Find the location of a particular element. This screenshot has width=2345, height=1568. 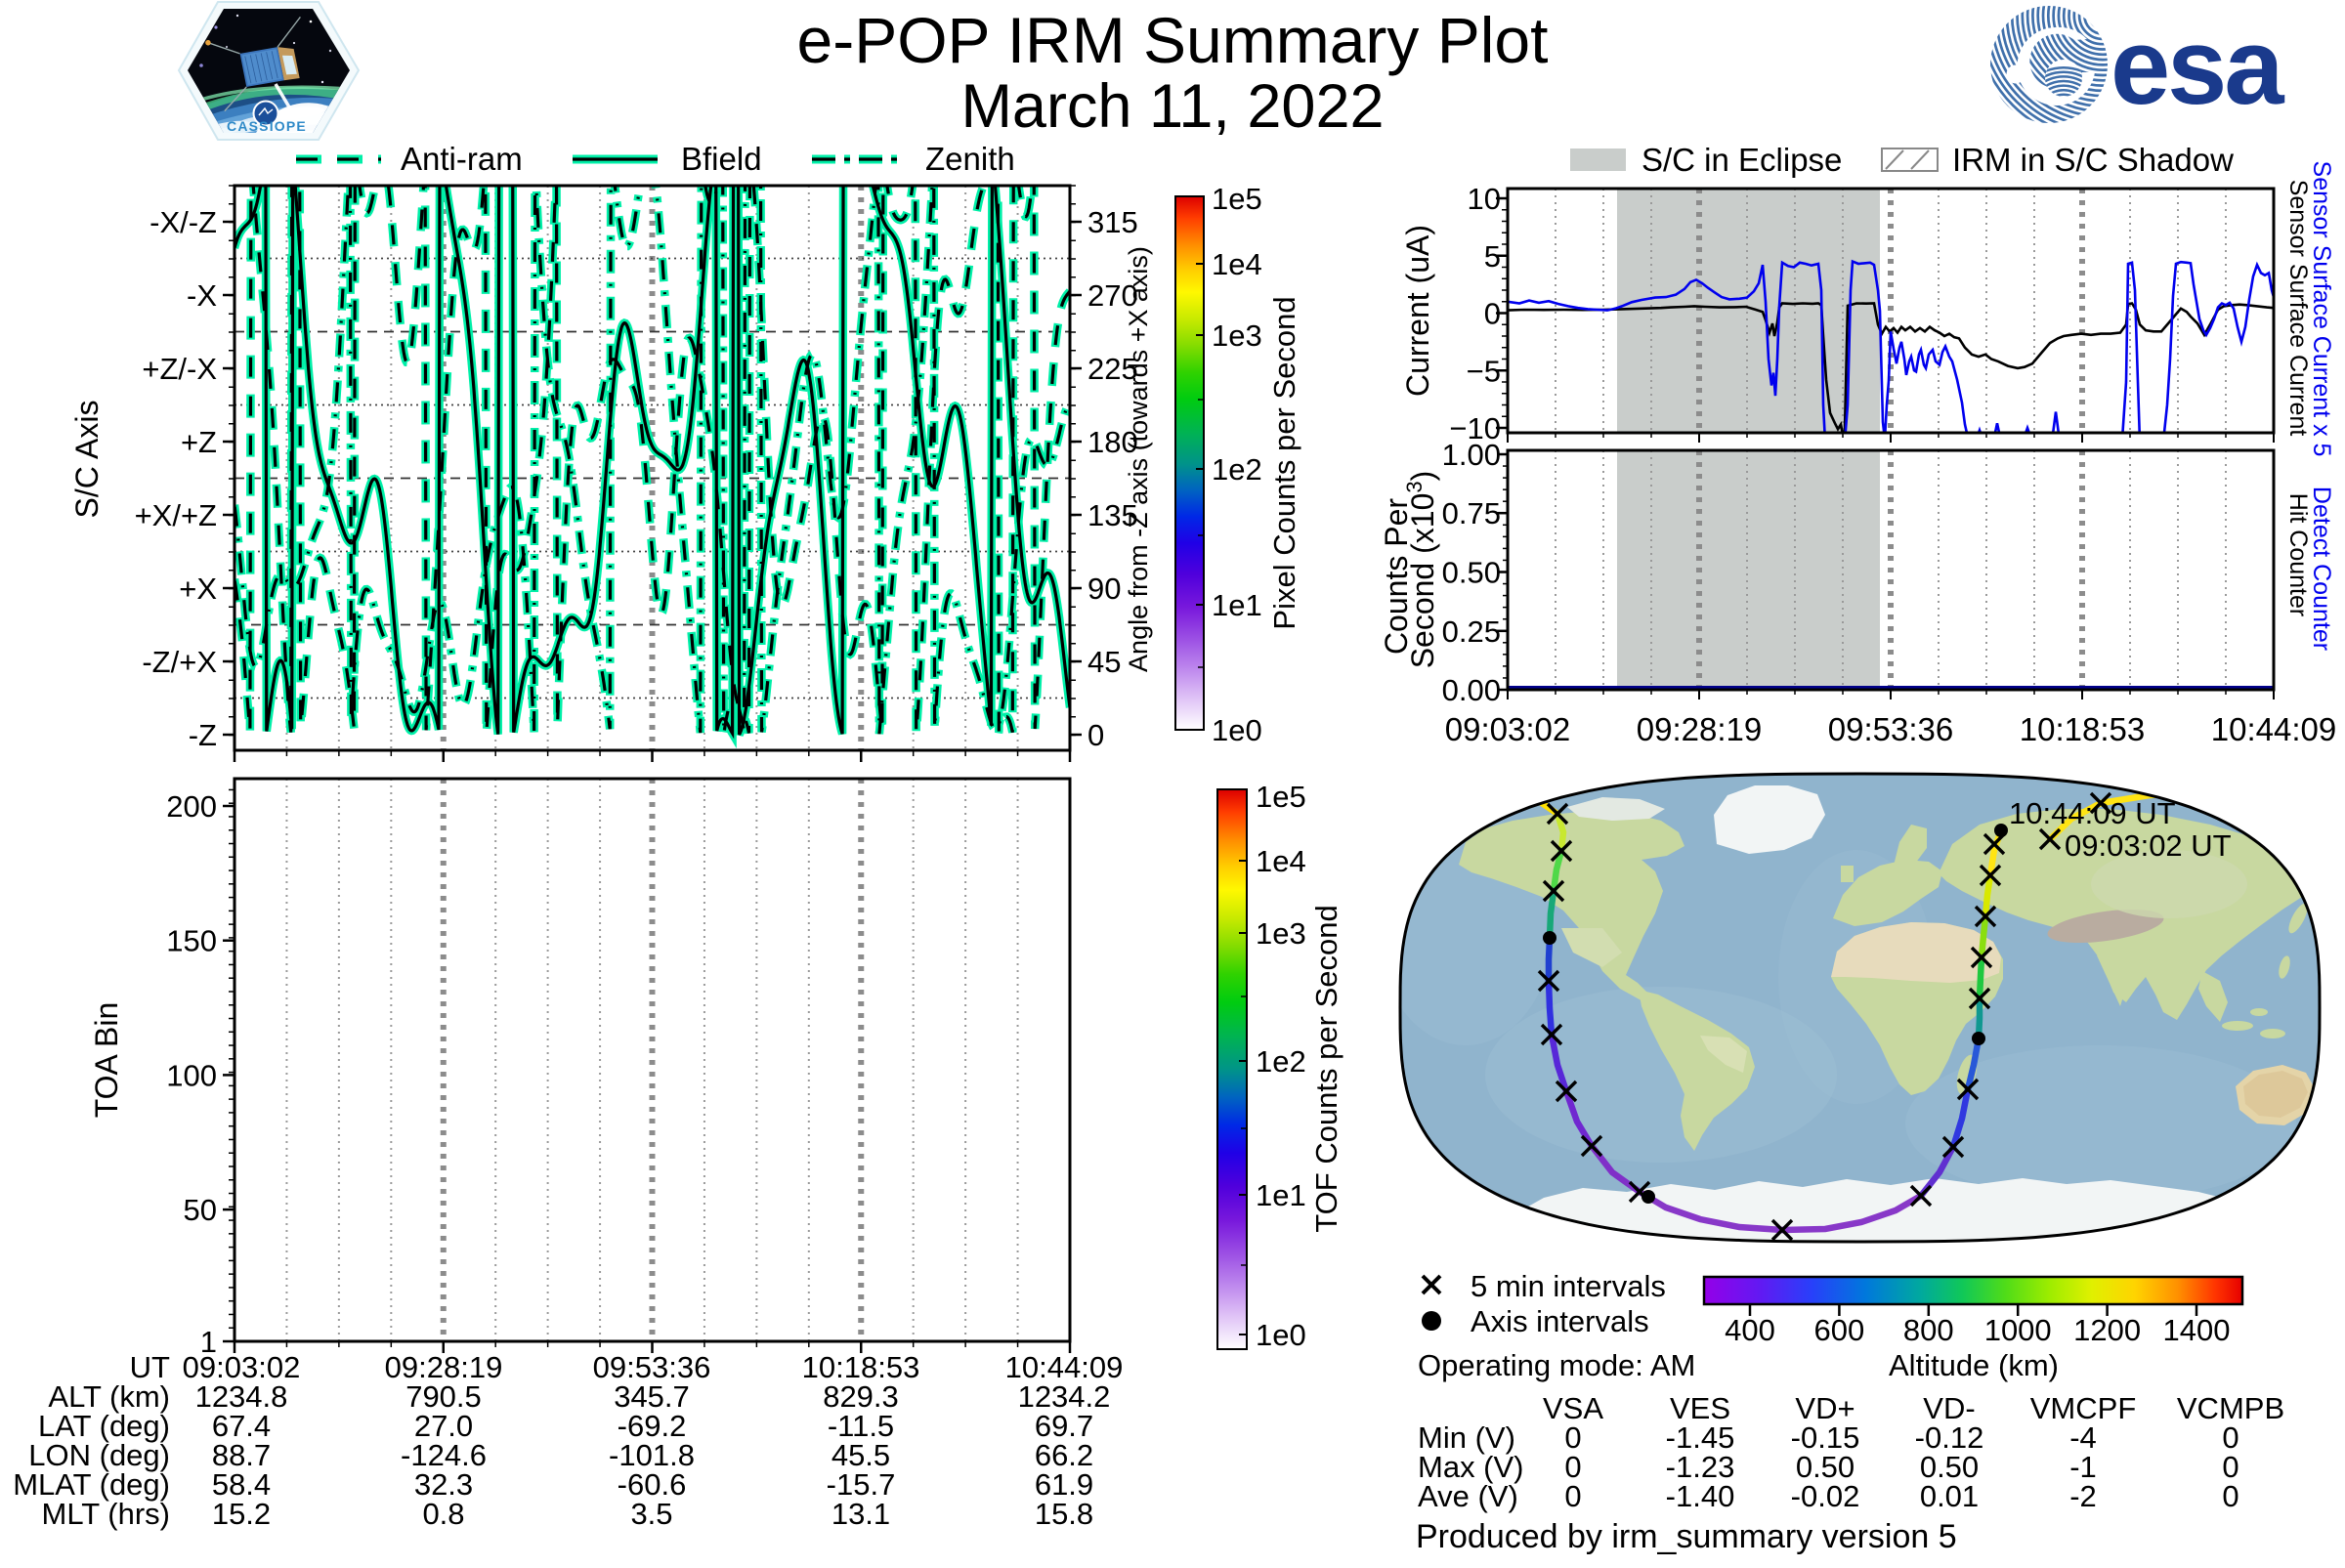

svg-text: Counts Per is located at coordinates (1396, 576).